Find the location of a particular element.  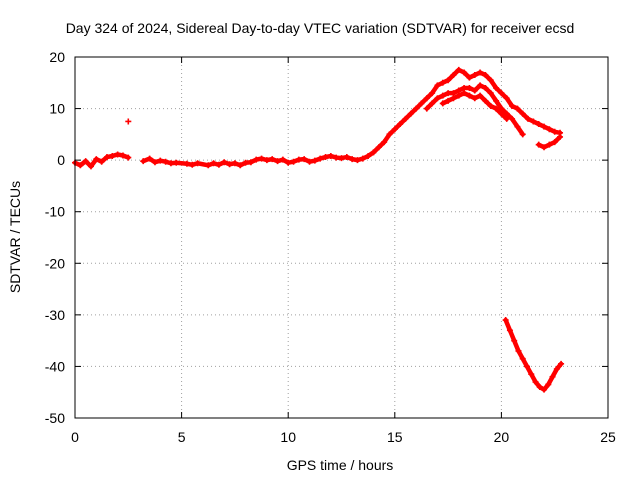

x-tick-label: 10 is located at coordinates (288, 437).